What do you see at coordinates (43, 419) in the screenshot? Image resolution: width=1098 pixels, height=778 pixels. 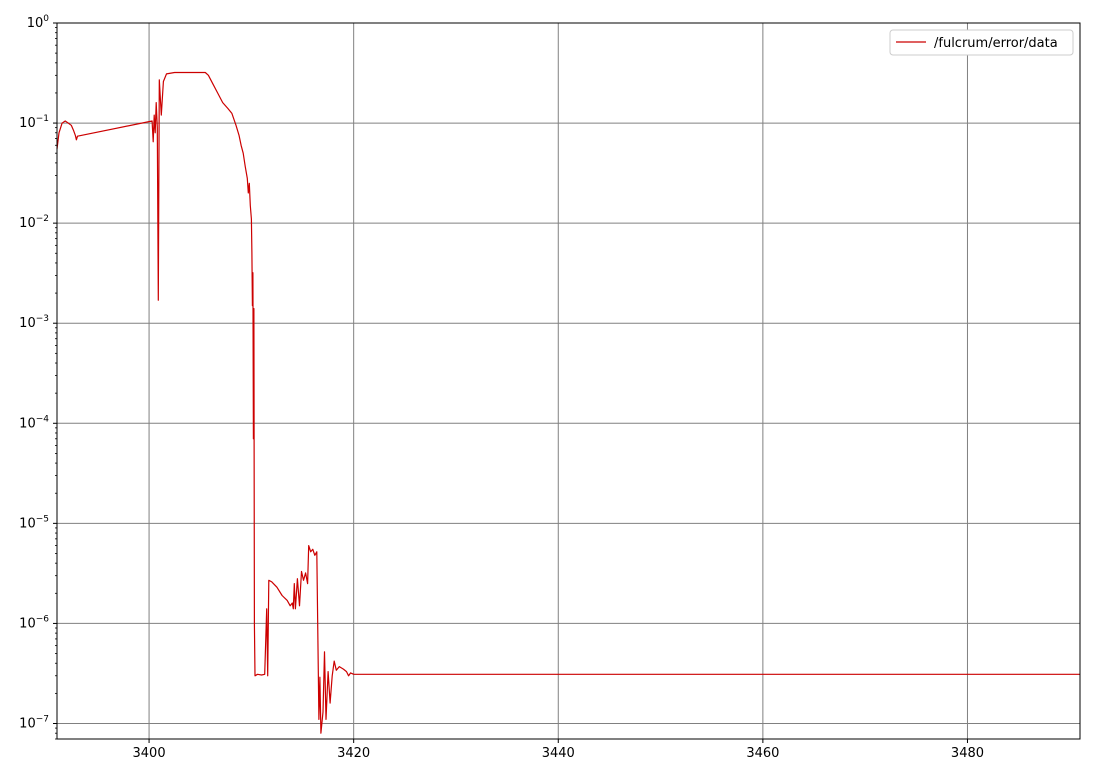 I see `y-tick-exponent: −4` at bounding box center [43, 419].